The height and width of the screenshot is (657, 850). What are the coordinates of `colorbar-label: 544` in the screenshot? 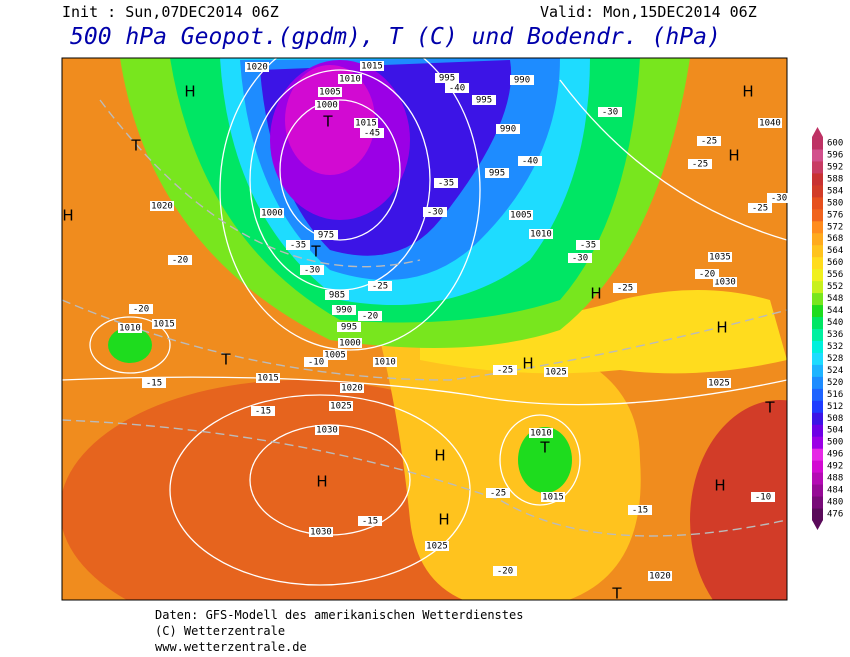 It's located at (835, 311).